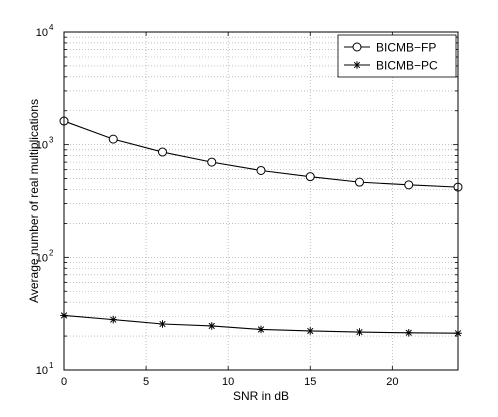 This screenshot has height=417, width=498. Describe the element at coordinates (392, 382) in the screenshot. I see `x-tick-label: 20` at that location.